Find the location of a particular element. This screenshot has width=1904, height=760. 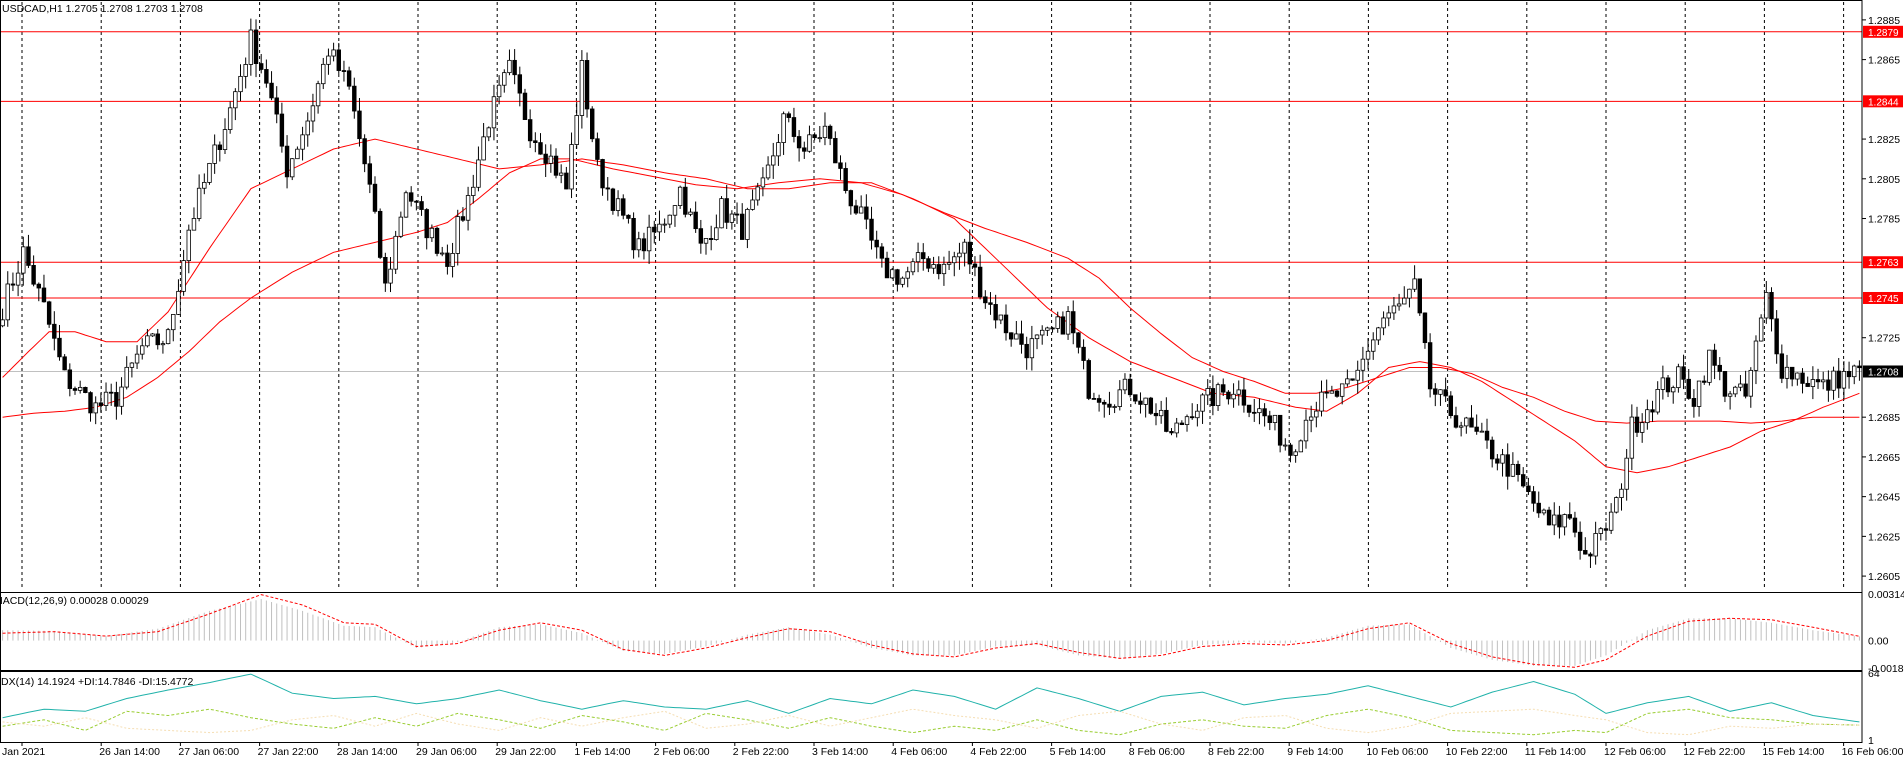

y-tick-label: 1.2725 is located at coordinates (1884, 339).